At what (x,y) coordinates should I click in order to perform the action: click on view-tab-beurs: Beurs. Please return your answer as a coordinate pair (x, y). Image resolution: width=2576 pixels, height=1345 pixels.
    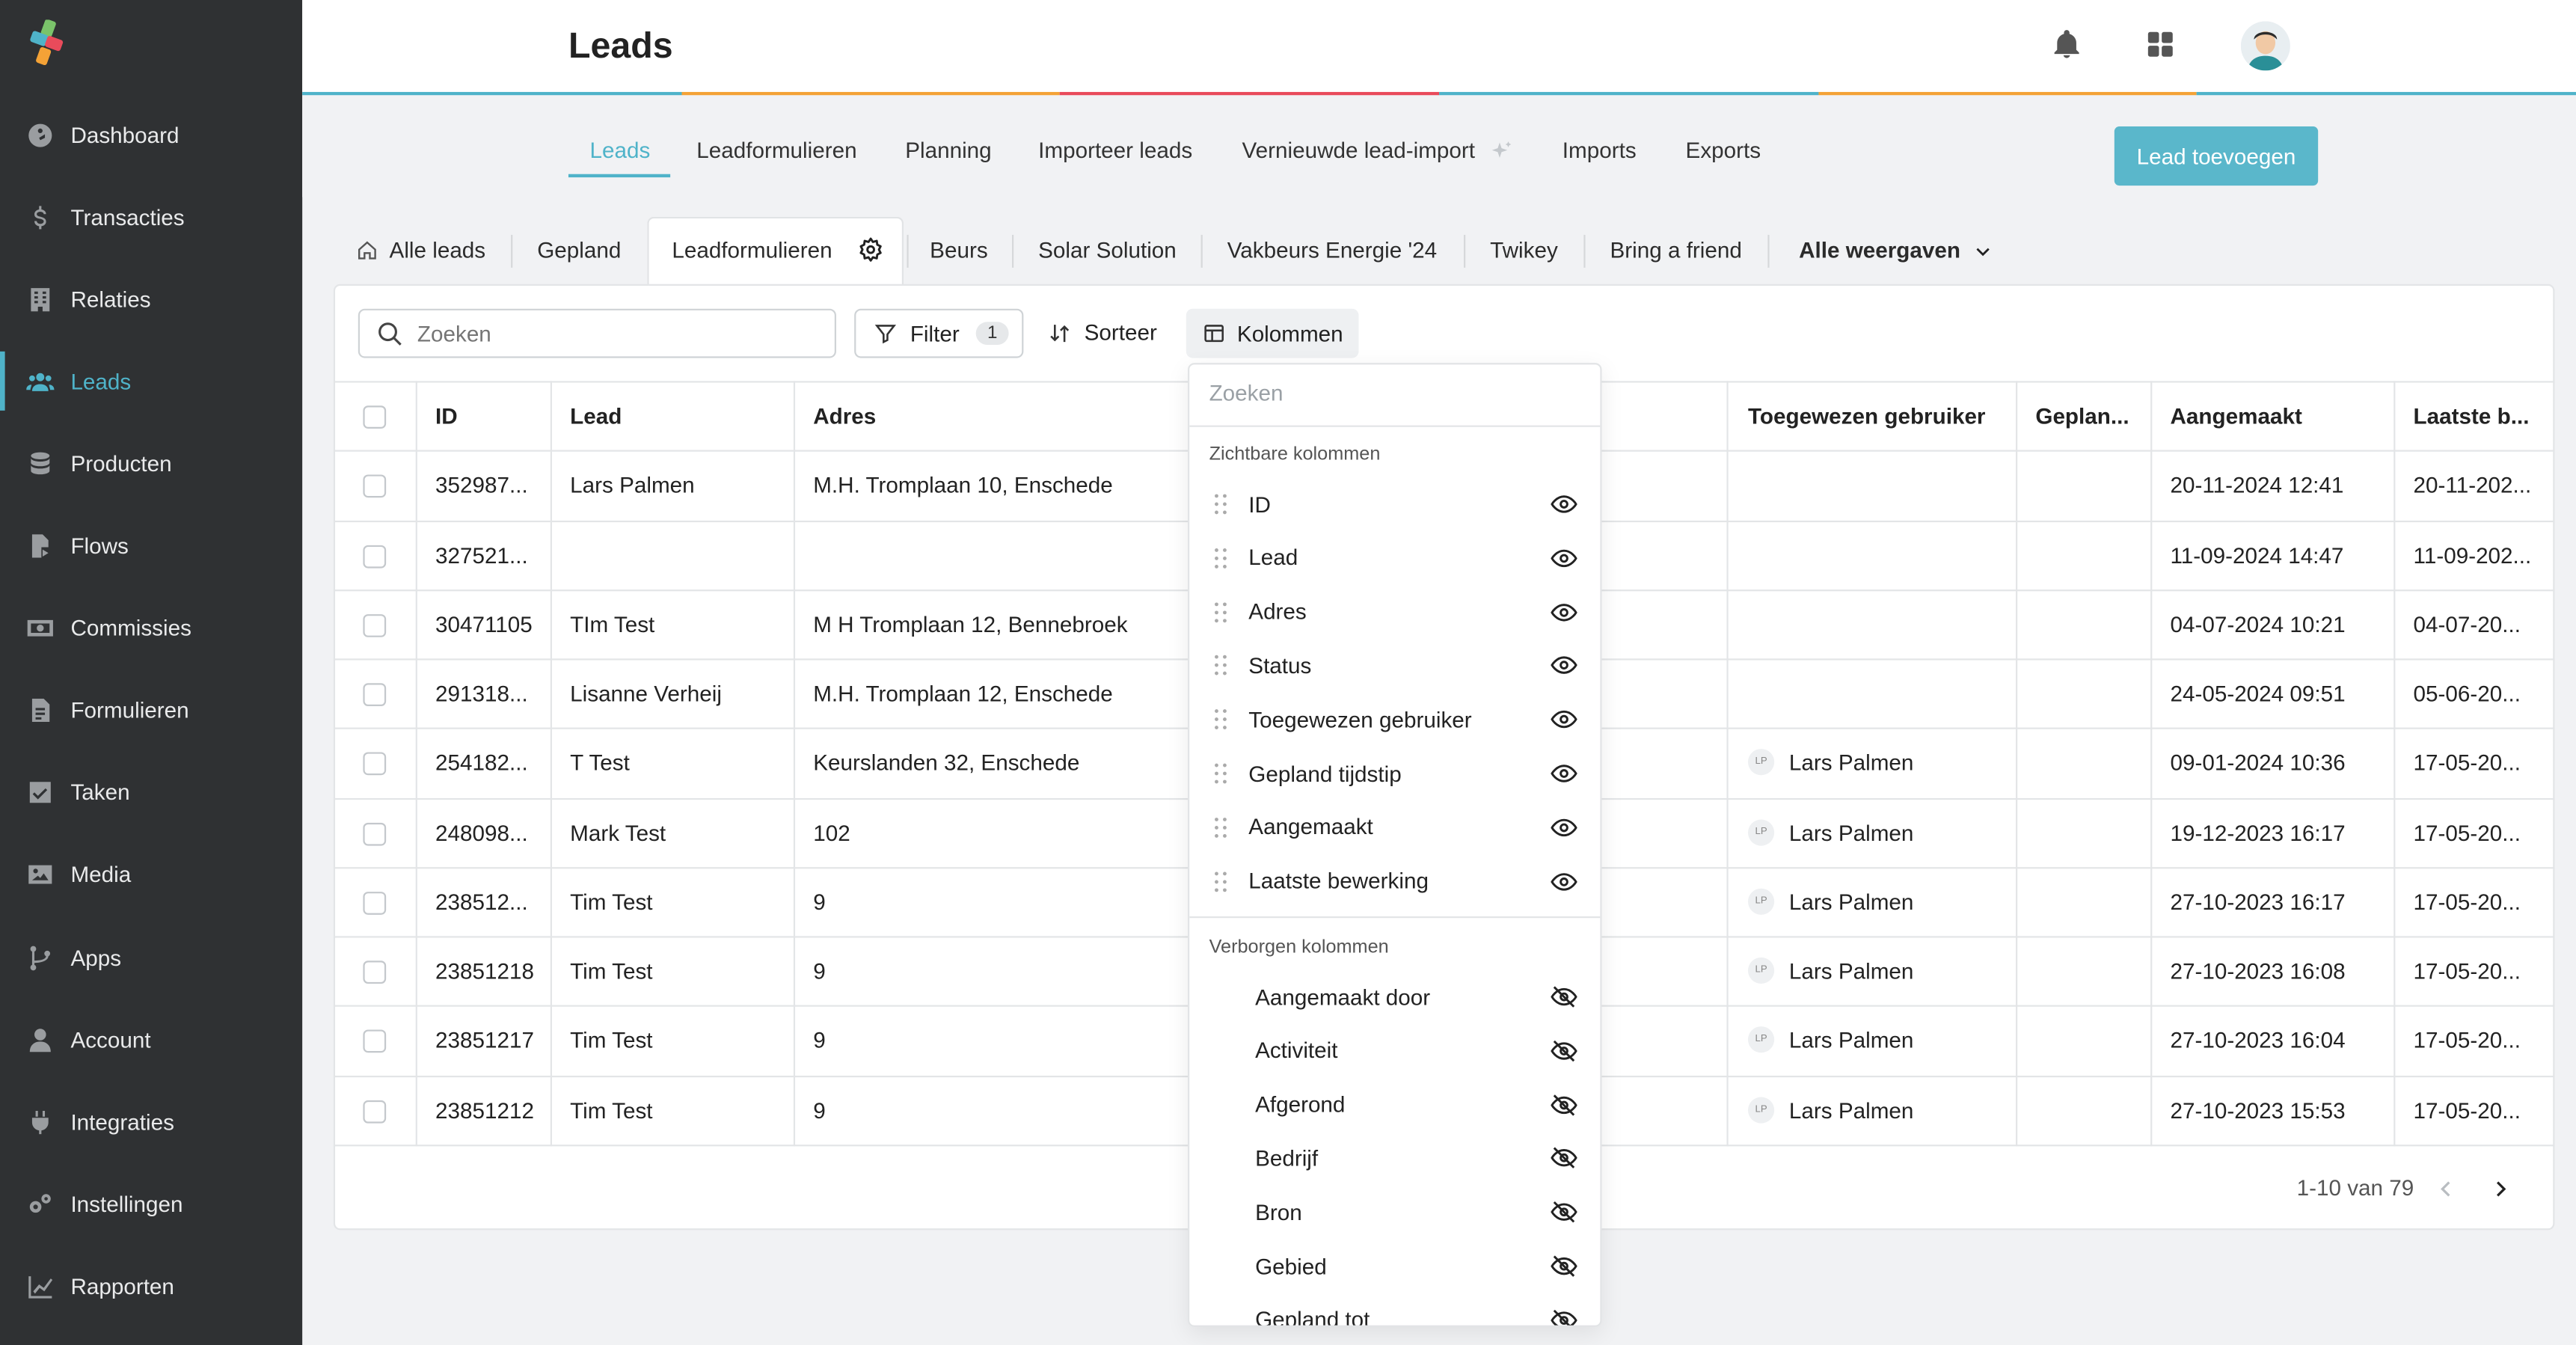
    Looking at the image, I should click on (959, 251).